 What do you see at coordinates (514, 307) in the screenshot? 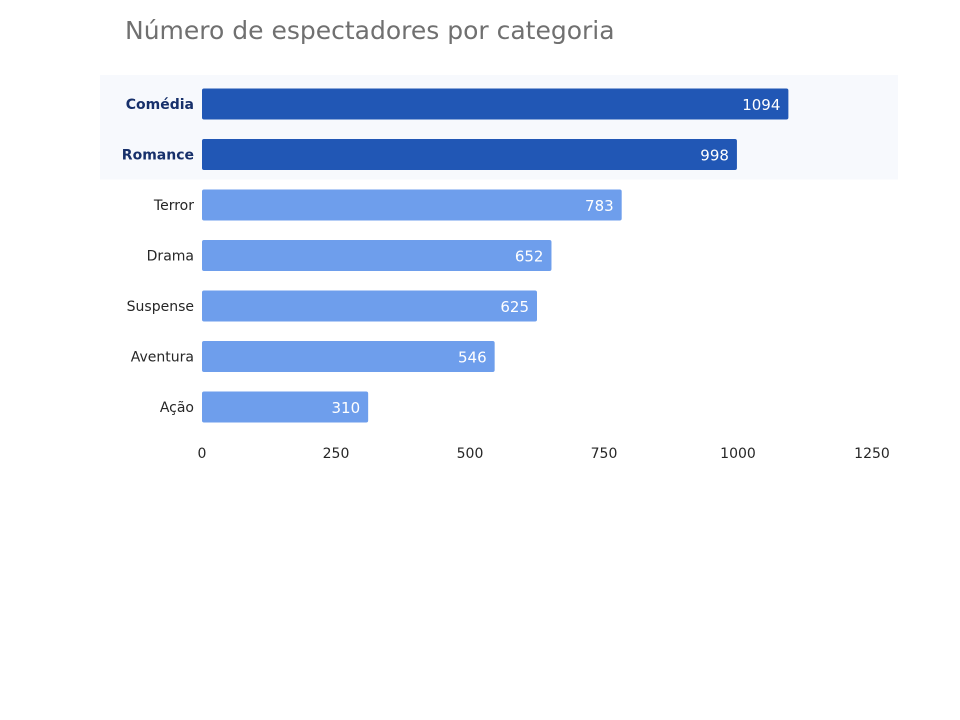
I see `value-label-4: 625` at bounding box center [514, 307].